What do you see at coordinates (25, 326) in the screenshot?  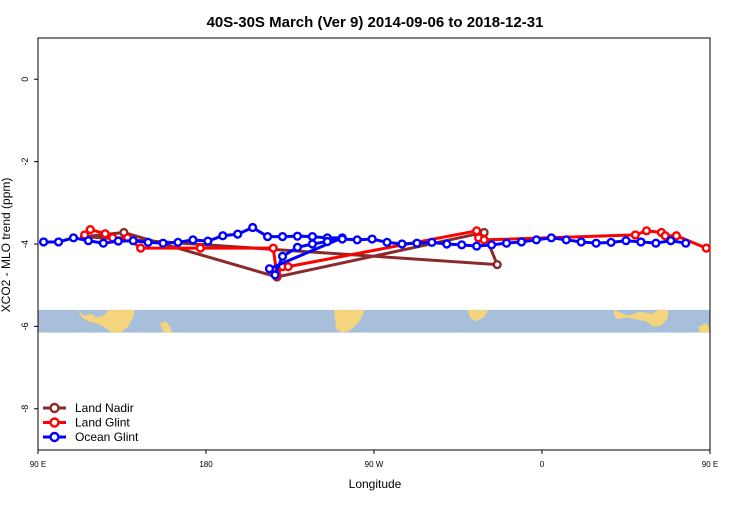 I see `y-tick-label: -6` at bounding box center [25, 326].